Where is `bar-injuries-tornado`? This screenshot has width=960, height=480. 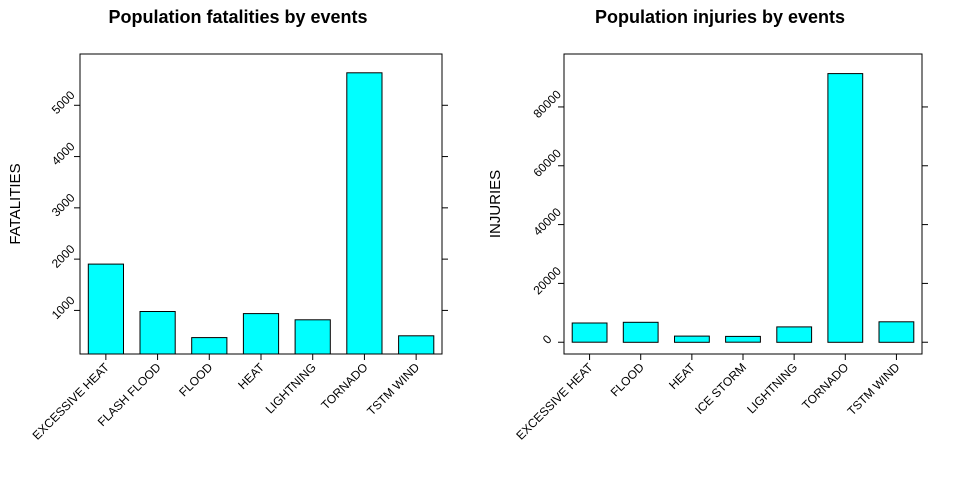 bar-injuries-tornado is located at coordinates (845, 208).